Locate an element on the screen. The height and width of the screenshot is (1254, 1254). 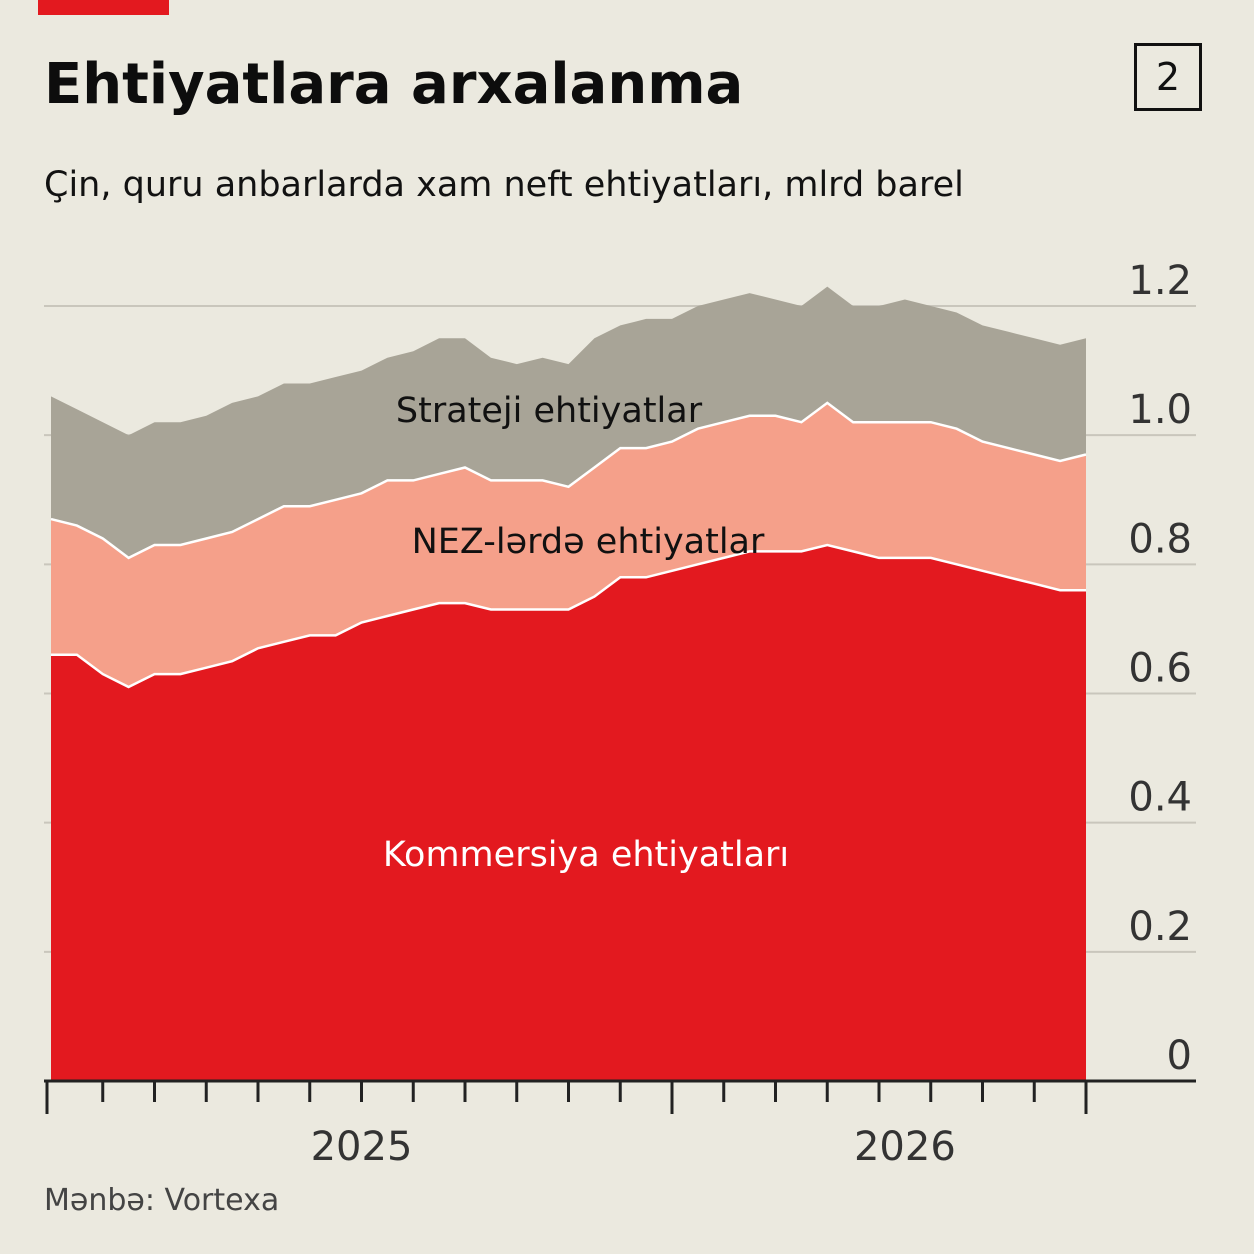
chart-number-badge: 2 is located at coordinates (1168, 77).